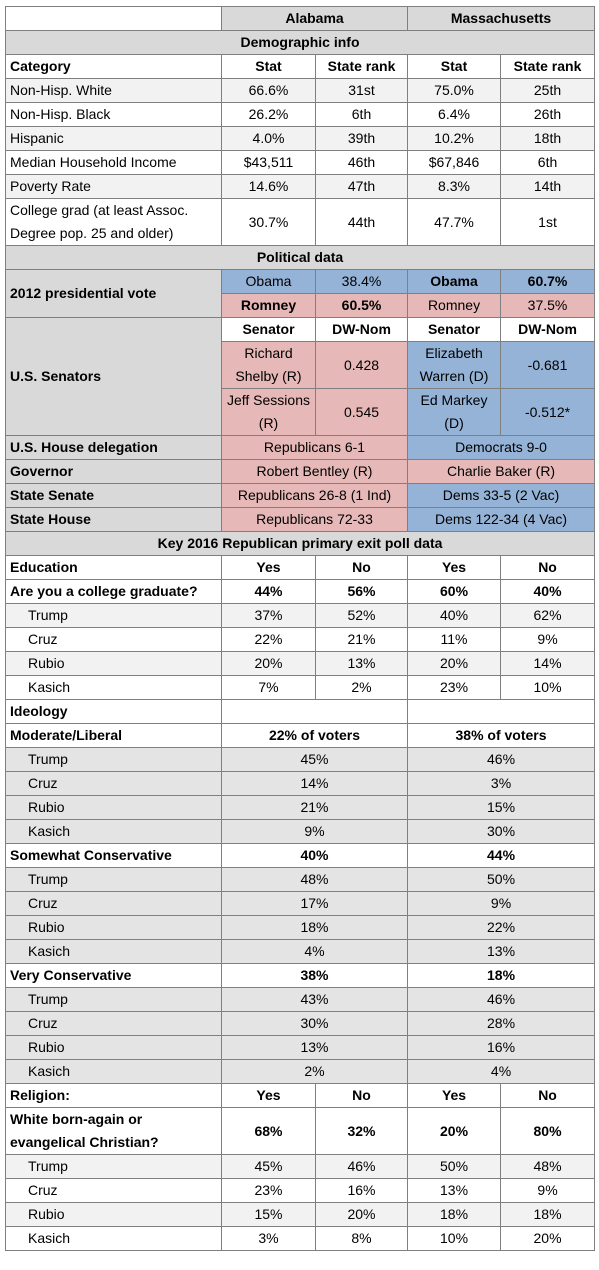  I want to click on table-cell: -0.512*, so click(548, 412).